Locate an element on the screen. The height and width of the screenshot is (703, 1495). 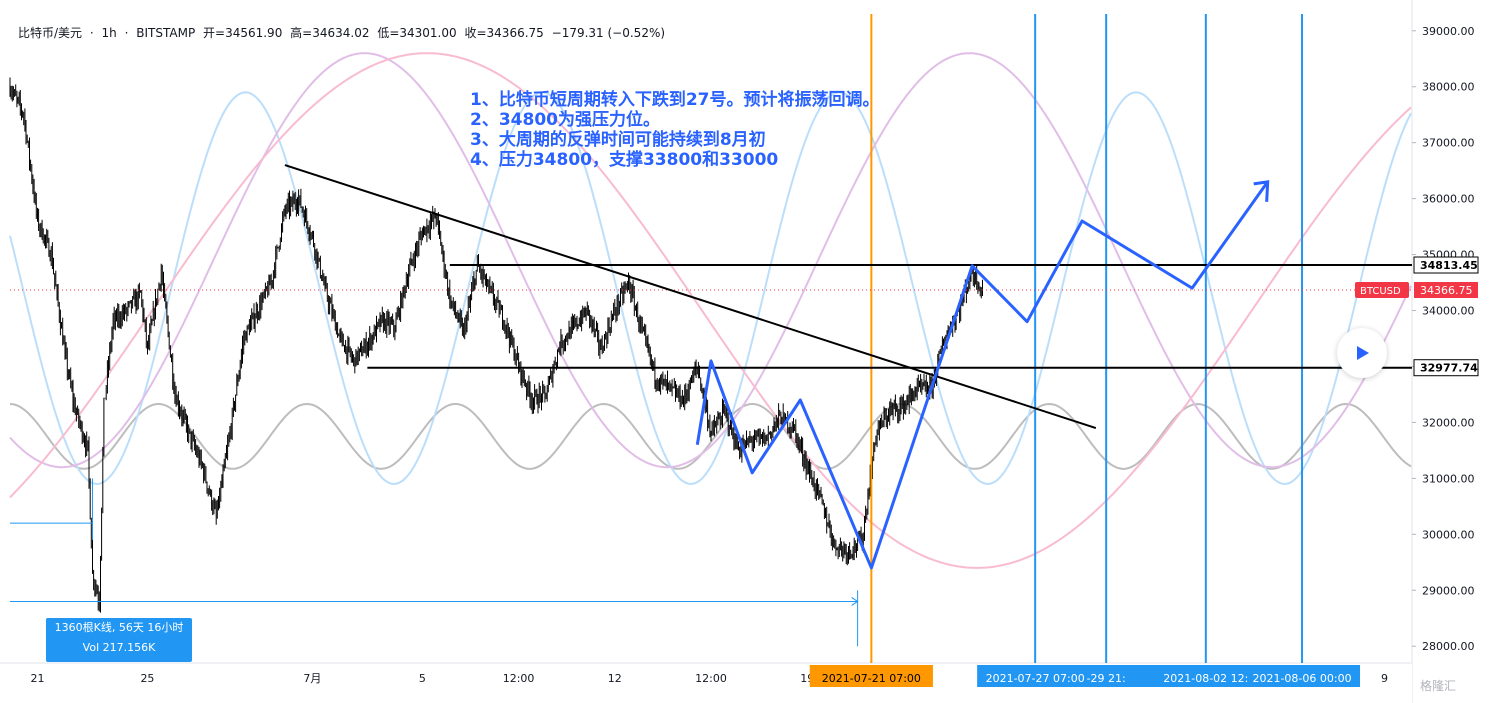
symbol-tag-label: BTCUSD is located at coordinates (1380, 291).